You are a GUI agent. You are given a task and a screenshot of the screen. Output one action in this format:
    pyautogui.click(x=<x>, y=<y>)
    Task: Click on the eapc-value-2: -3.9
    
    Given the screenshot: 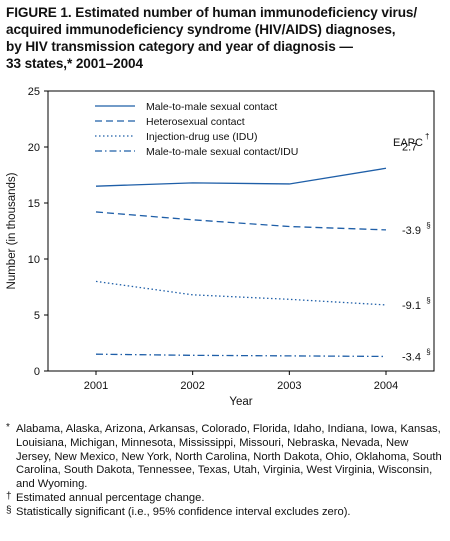 What is the action you would take?
    pyautogui.click(x=411, y=231)
    